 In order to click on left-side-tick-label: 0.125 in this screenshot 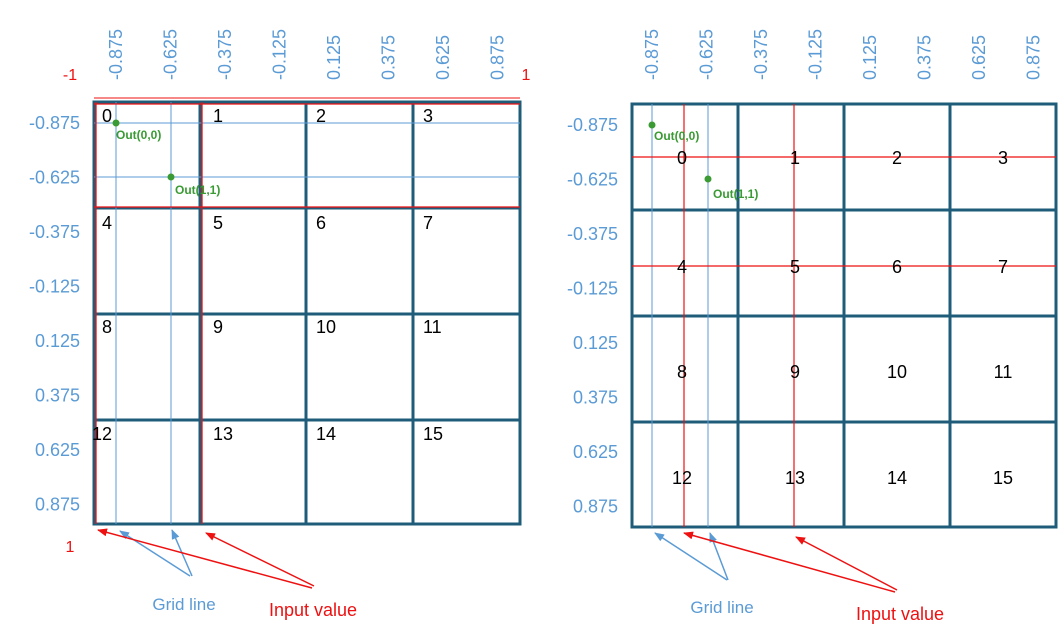, I will do `click(57, 341)`.